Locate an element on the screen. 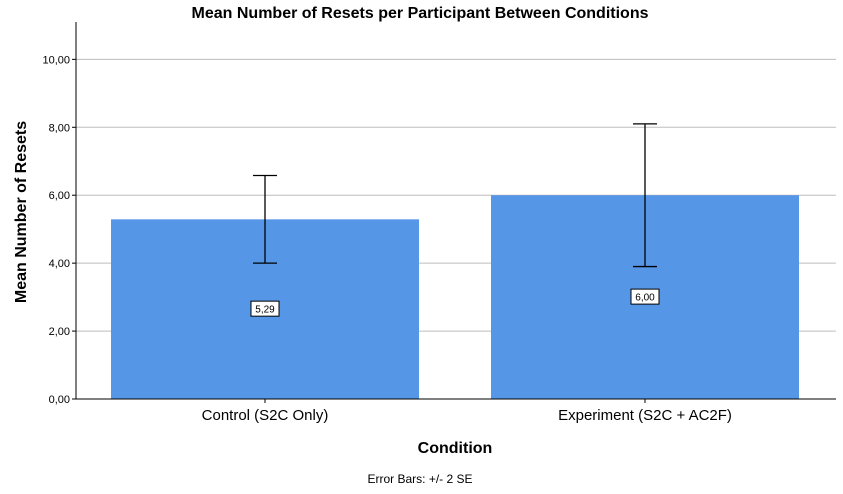 The image size is (843, 494). y-tick-label: 6,00 is located at coordinates (59, 196).